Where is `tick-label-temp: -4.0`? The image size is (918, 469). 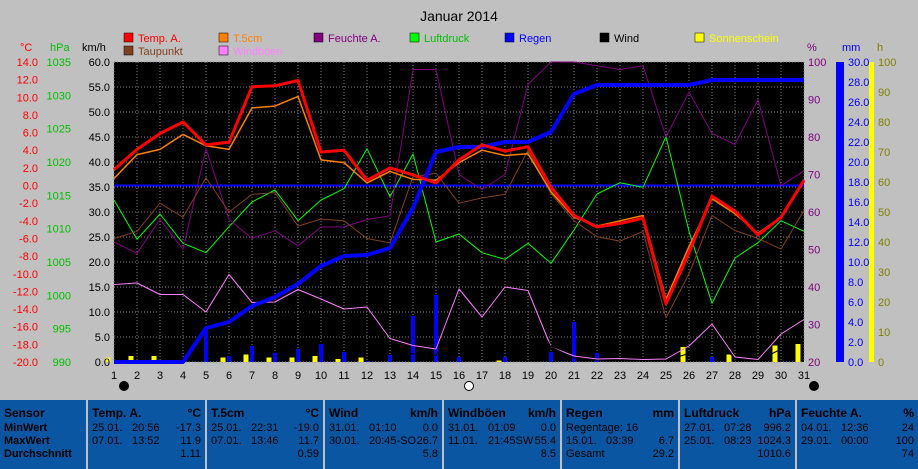 tick-label-temp: -4.0 is located at coordinates (28, 222).